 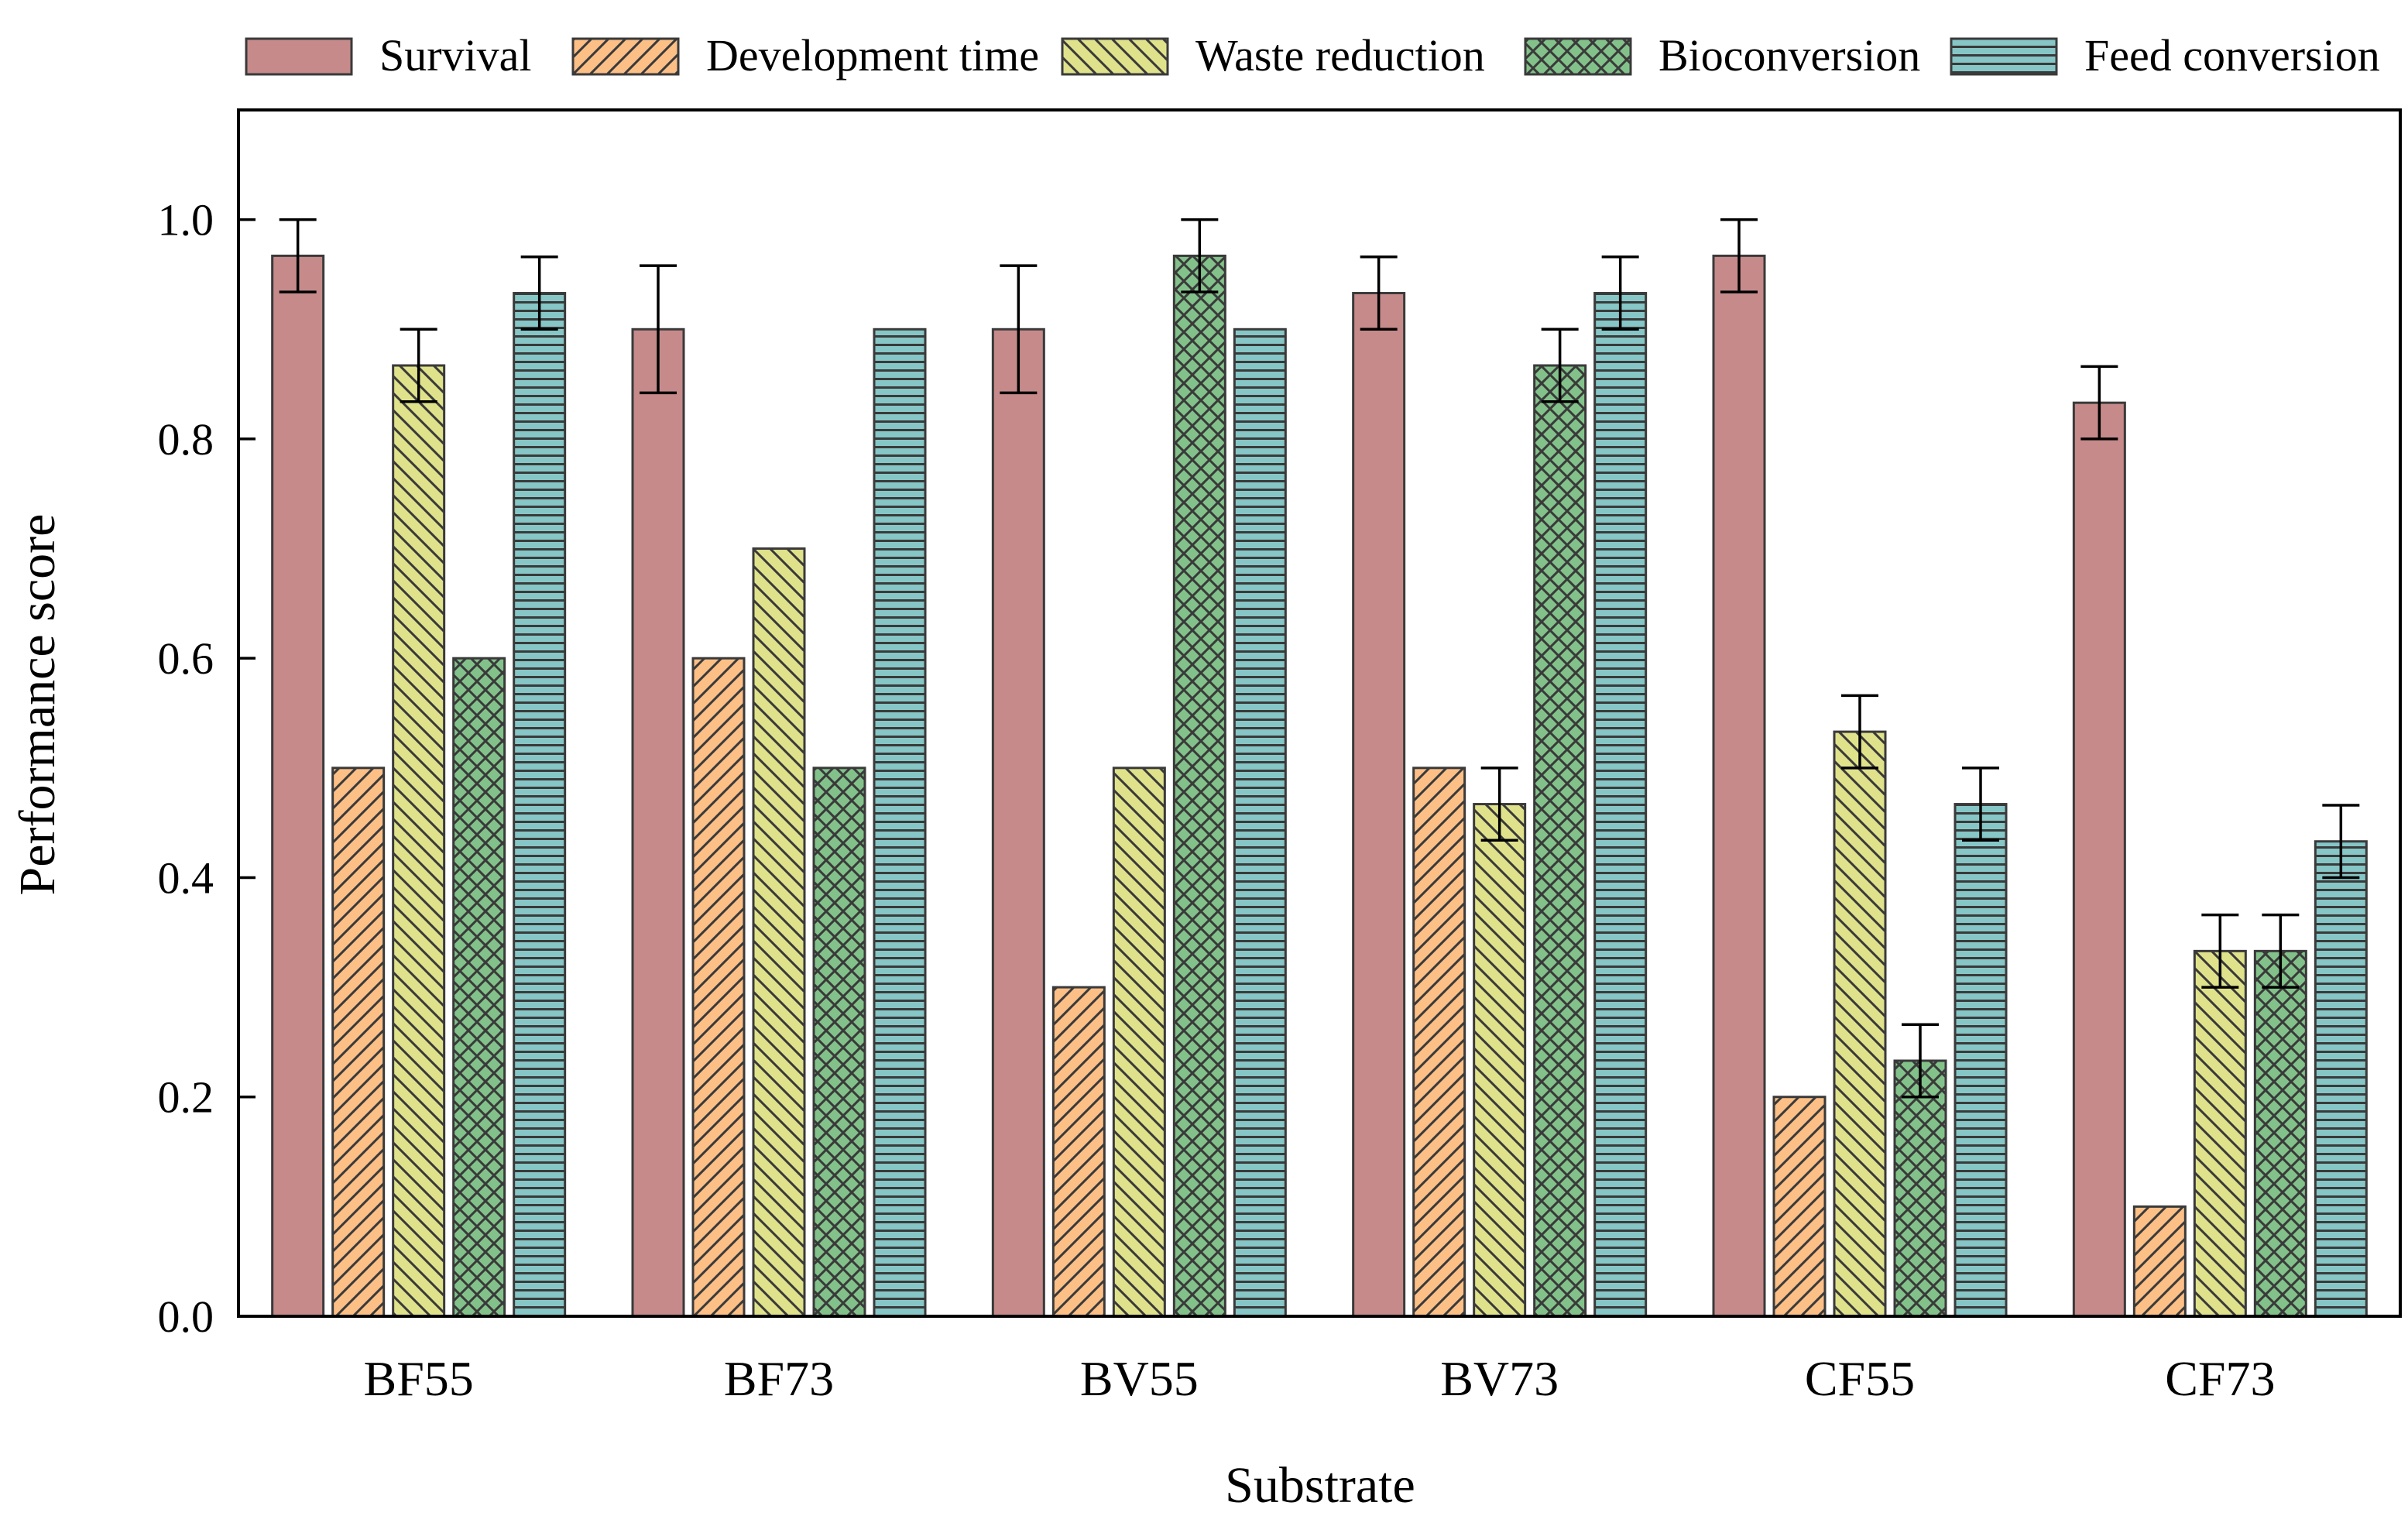 What do you see at coordinates (1860, 1378) in the screenshot?
I see `x-tick-label: CF55` at bounding box center [1860, 1378].